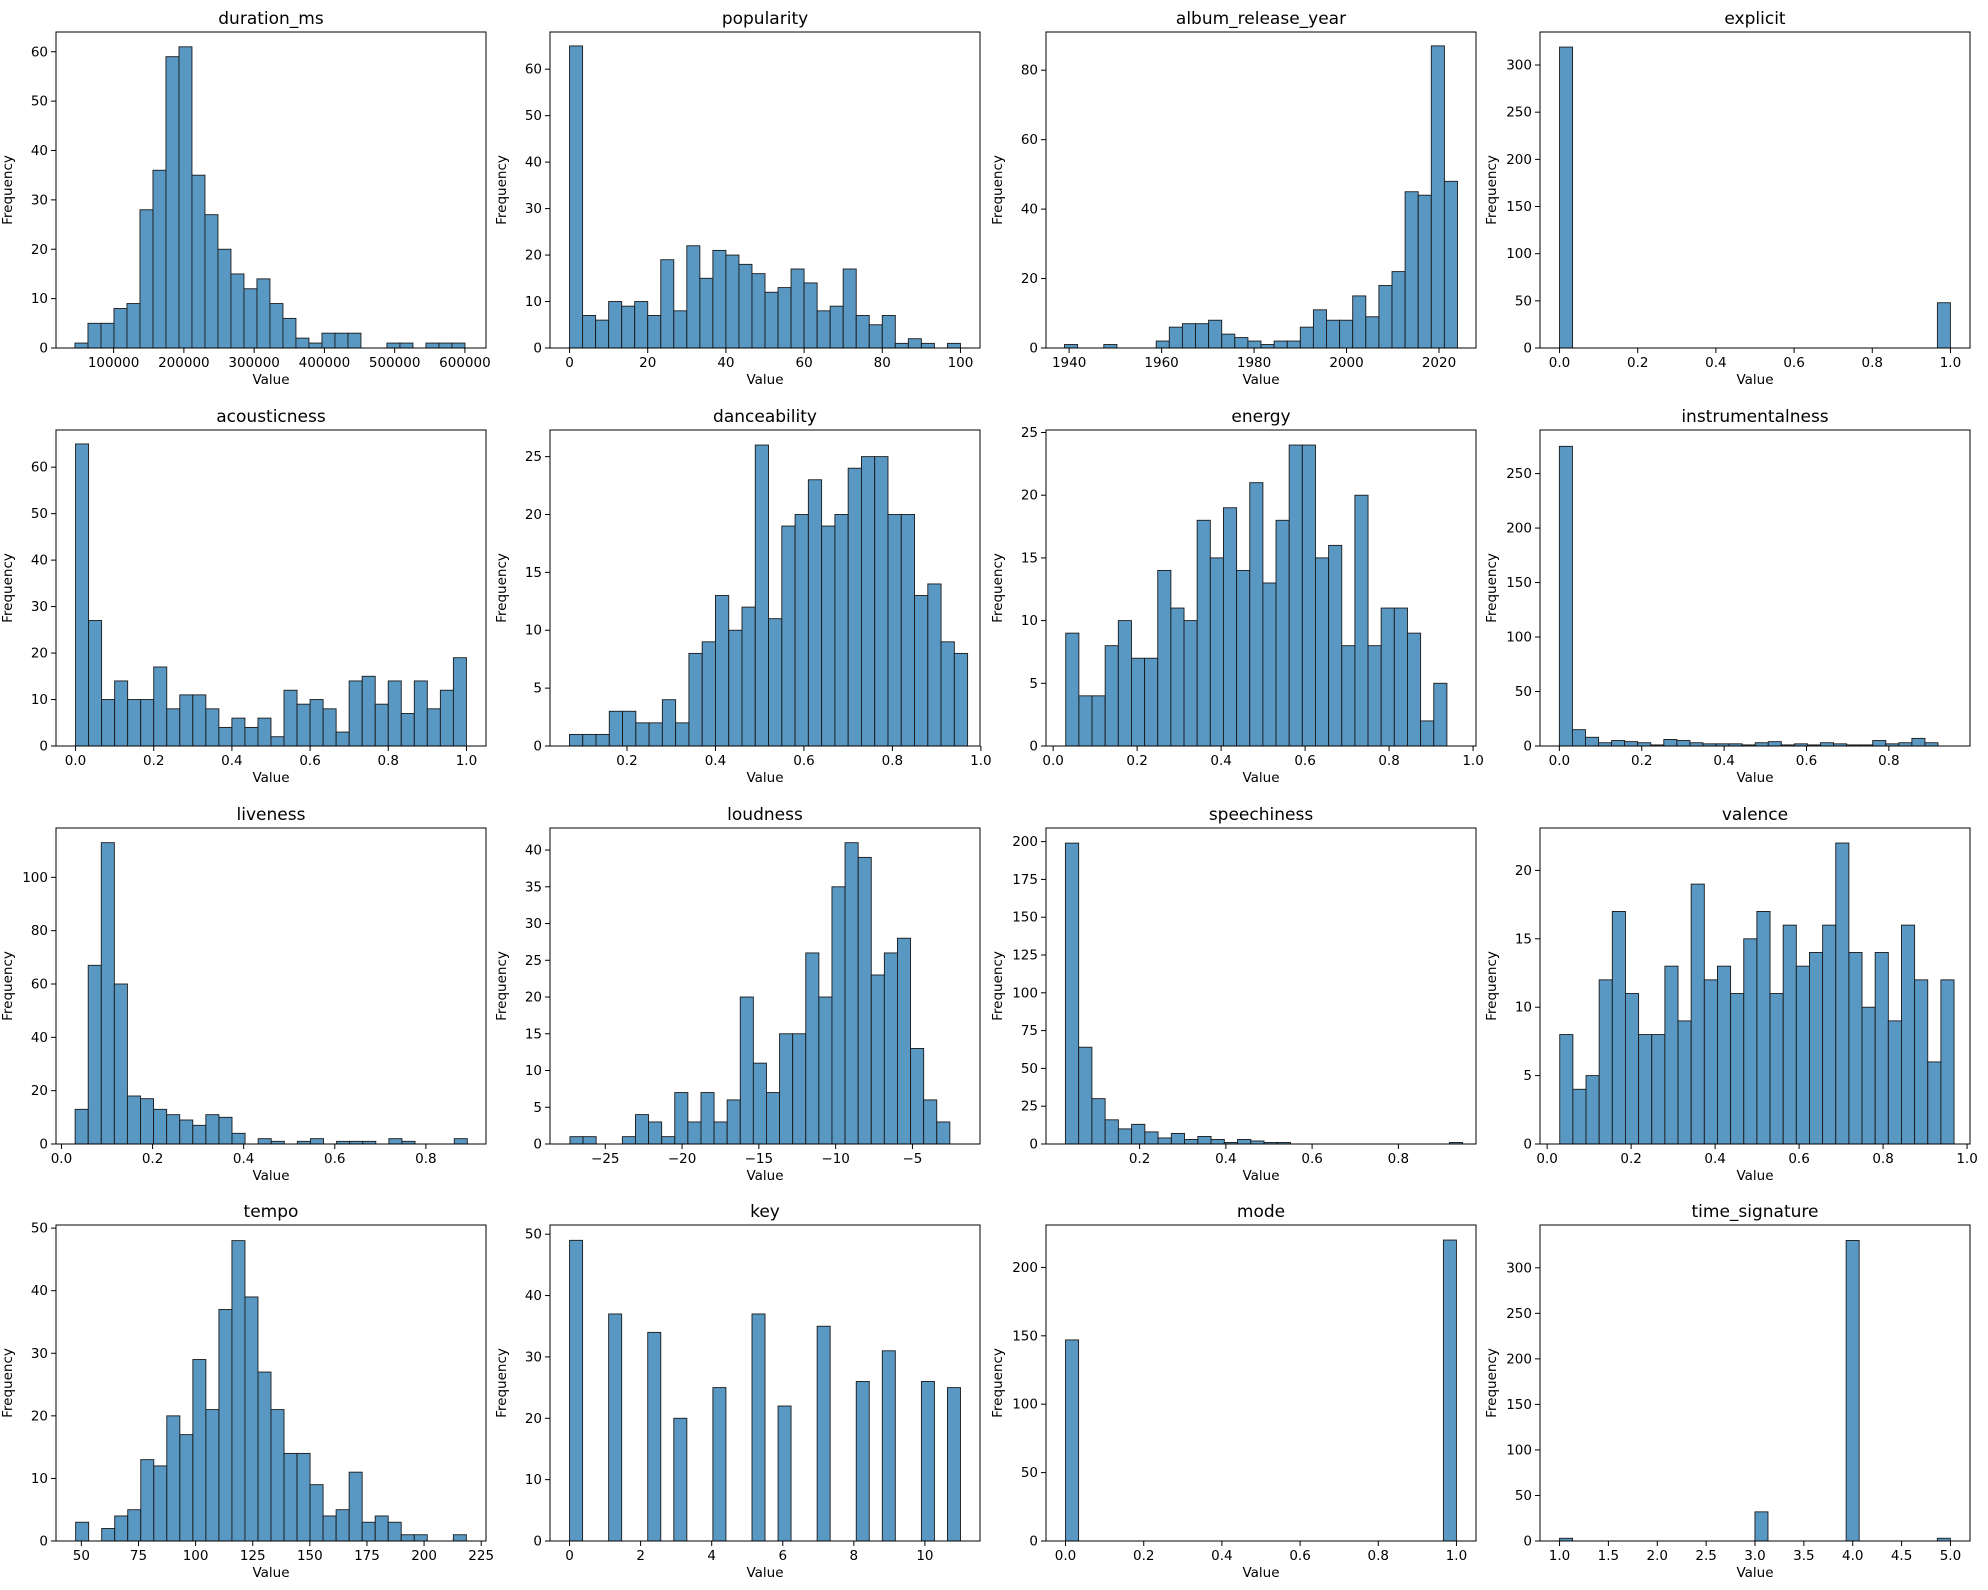 This screenshot has height=1590, width=1988. What do you see at coordinates (1755, 19) in the screenshot?
I see `chart-title: explicit` at bounding box center [1755, 19].